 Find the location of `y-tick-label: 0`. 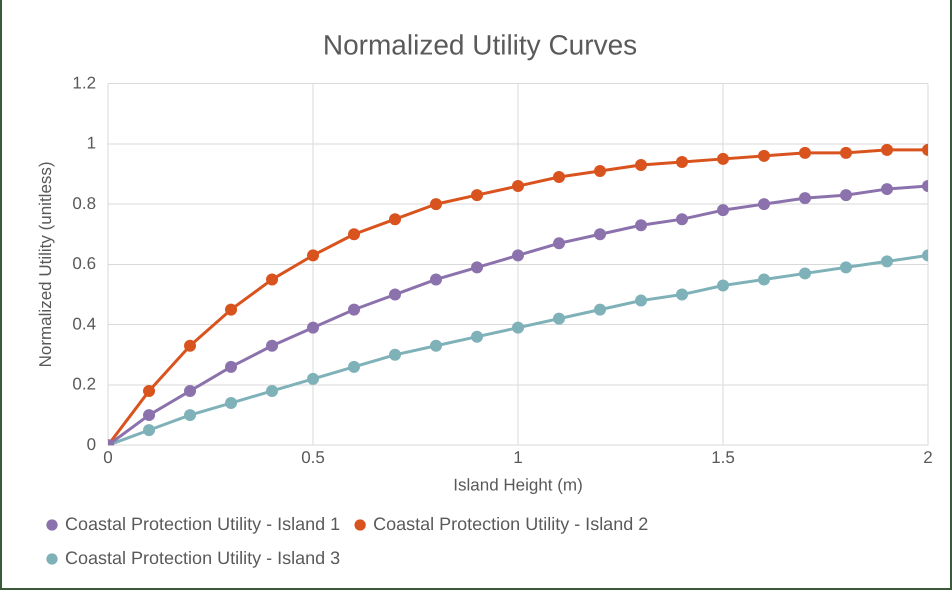

y-tick-label: 0 is located at coordinates (91, 444).